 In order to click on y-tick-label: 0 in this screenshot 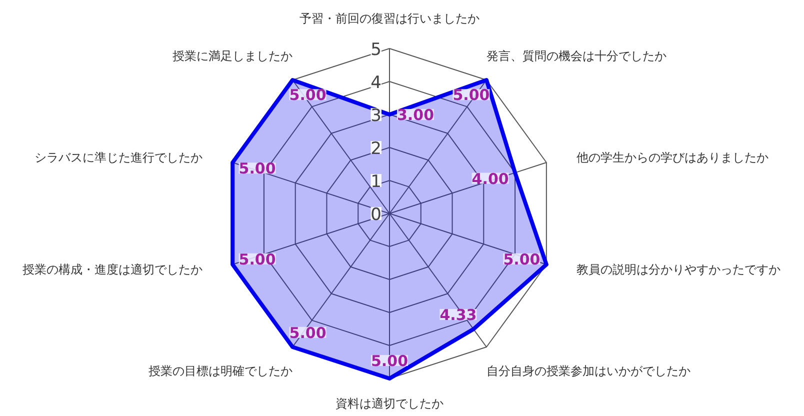, I will do `click(376, 215)`.